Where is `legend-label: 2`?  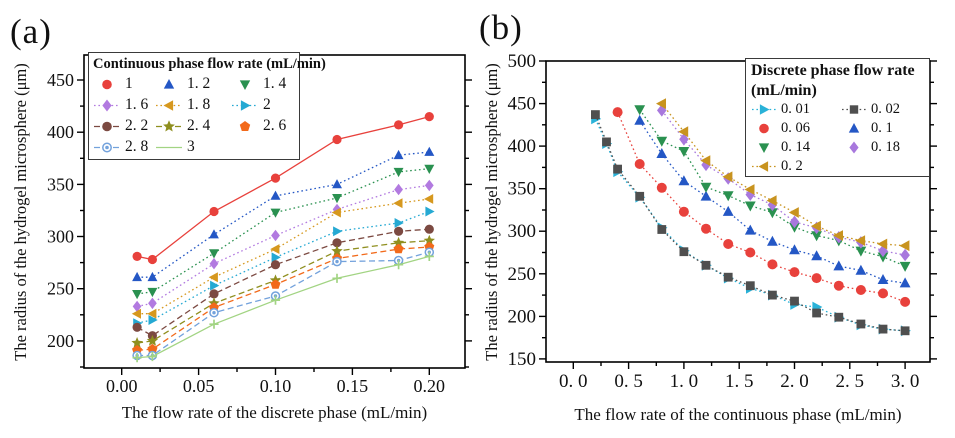
legend-label: 2 is located at coordinates (267, 105).